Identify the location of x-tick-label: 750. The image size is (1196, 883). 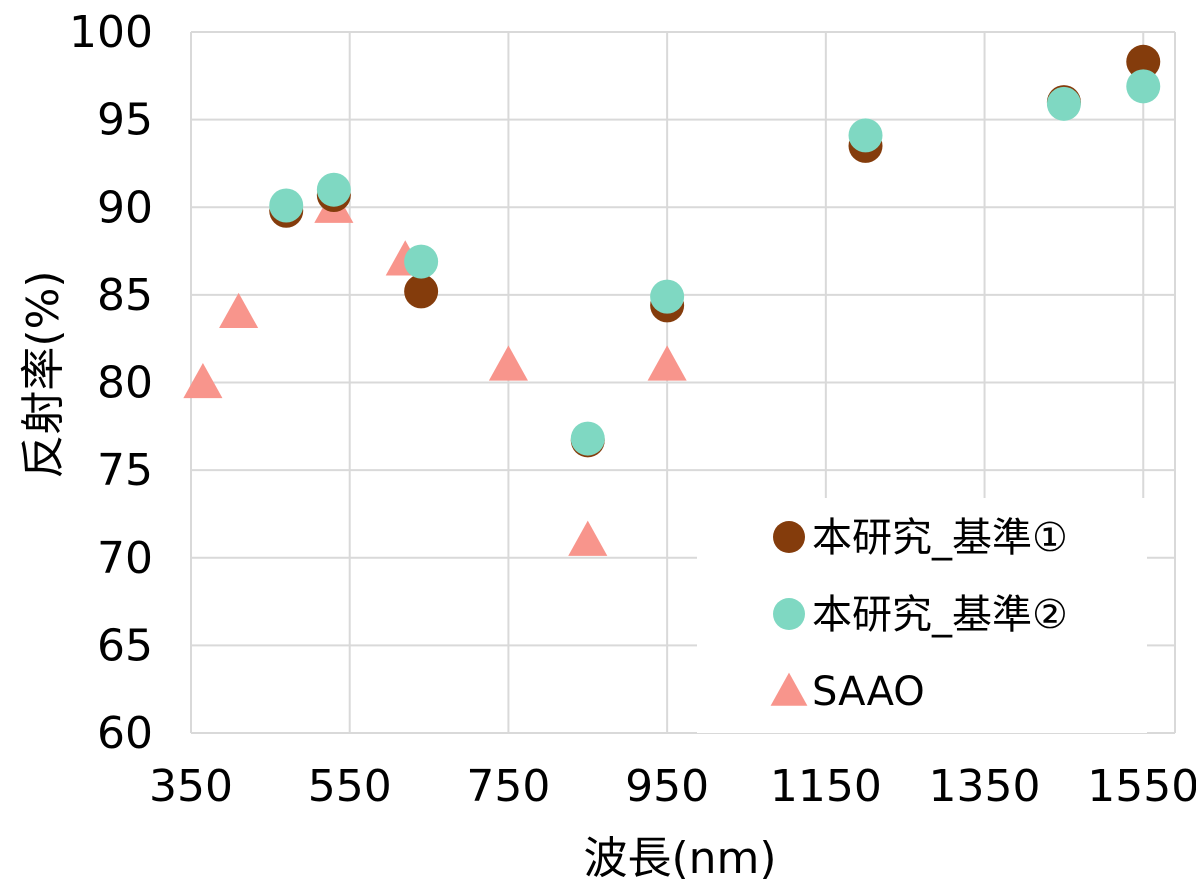
(508, 786).